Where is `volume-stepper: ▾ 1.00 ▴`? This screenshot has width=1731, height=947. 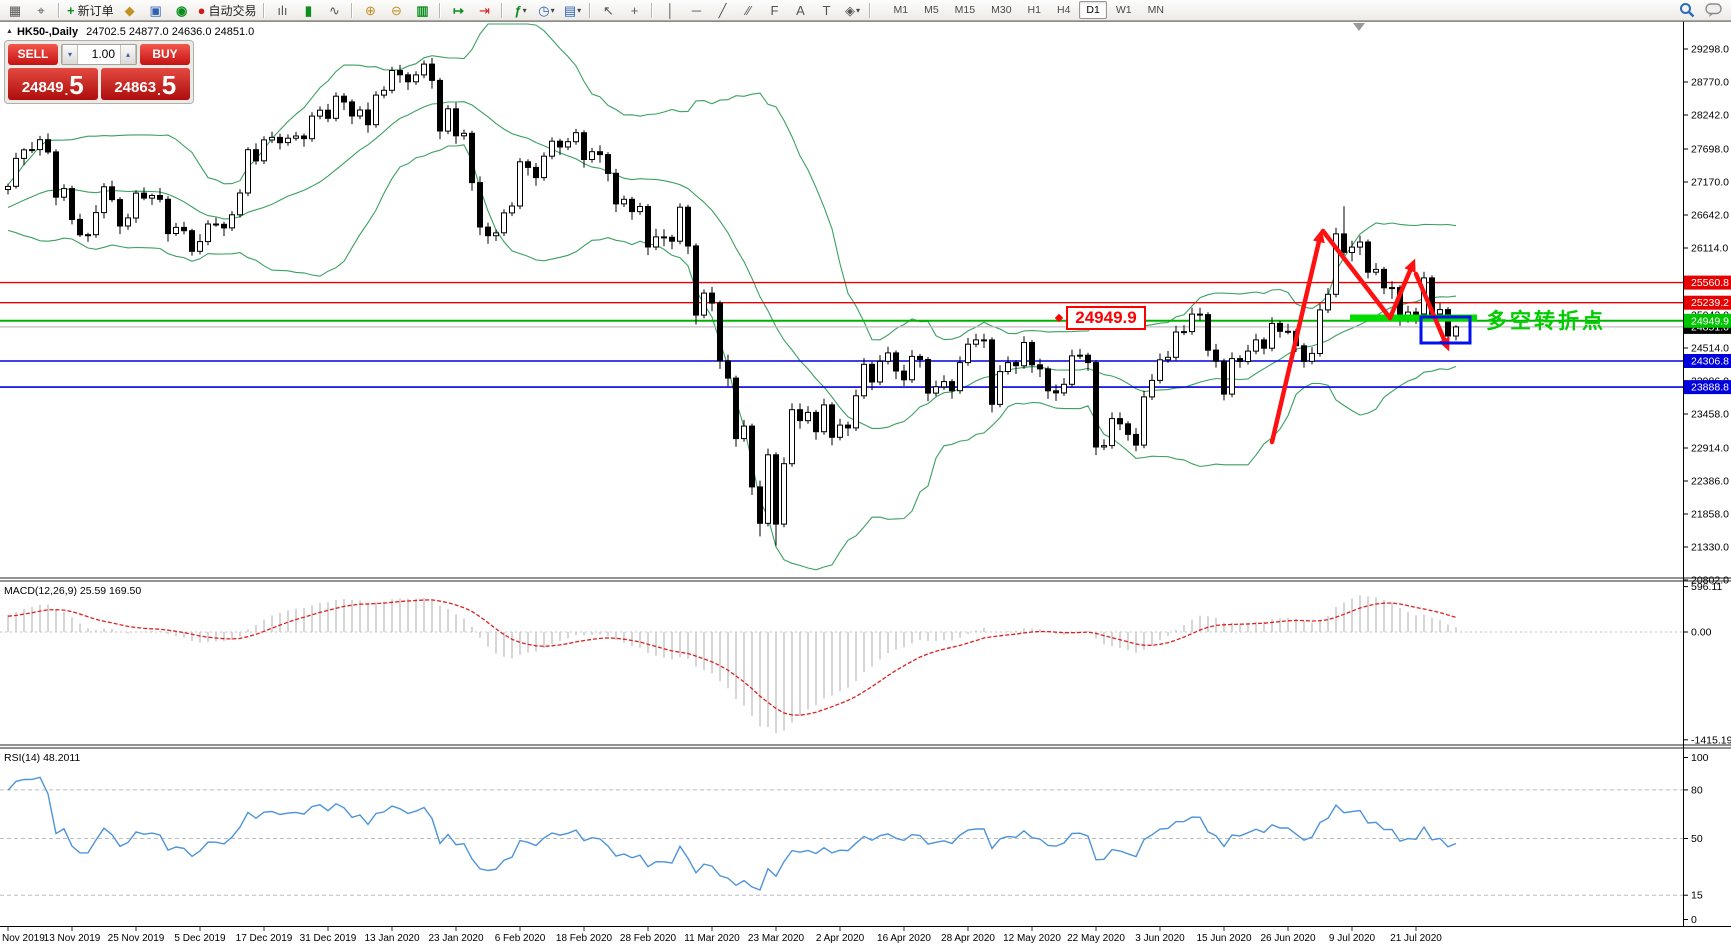
volume-stepper: ▾ 1.00 ▴ is located at coordinates (99, 54).